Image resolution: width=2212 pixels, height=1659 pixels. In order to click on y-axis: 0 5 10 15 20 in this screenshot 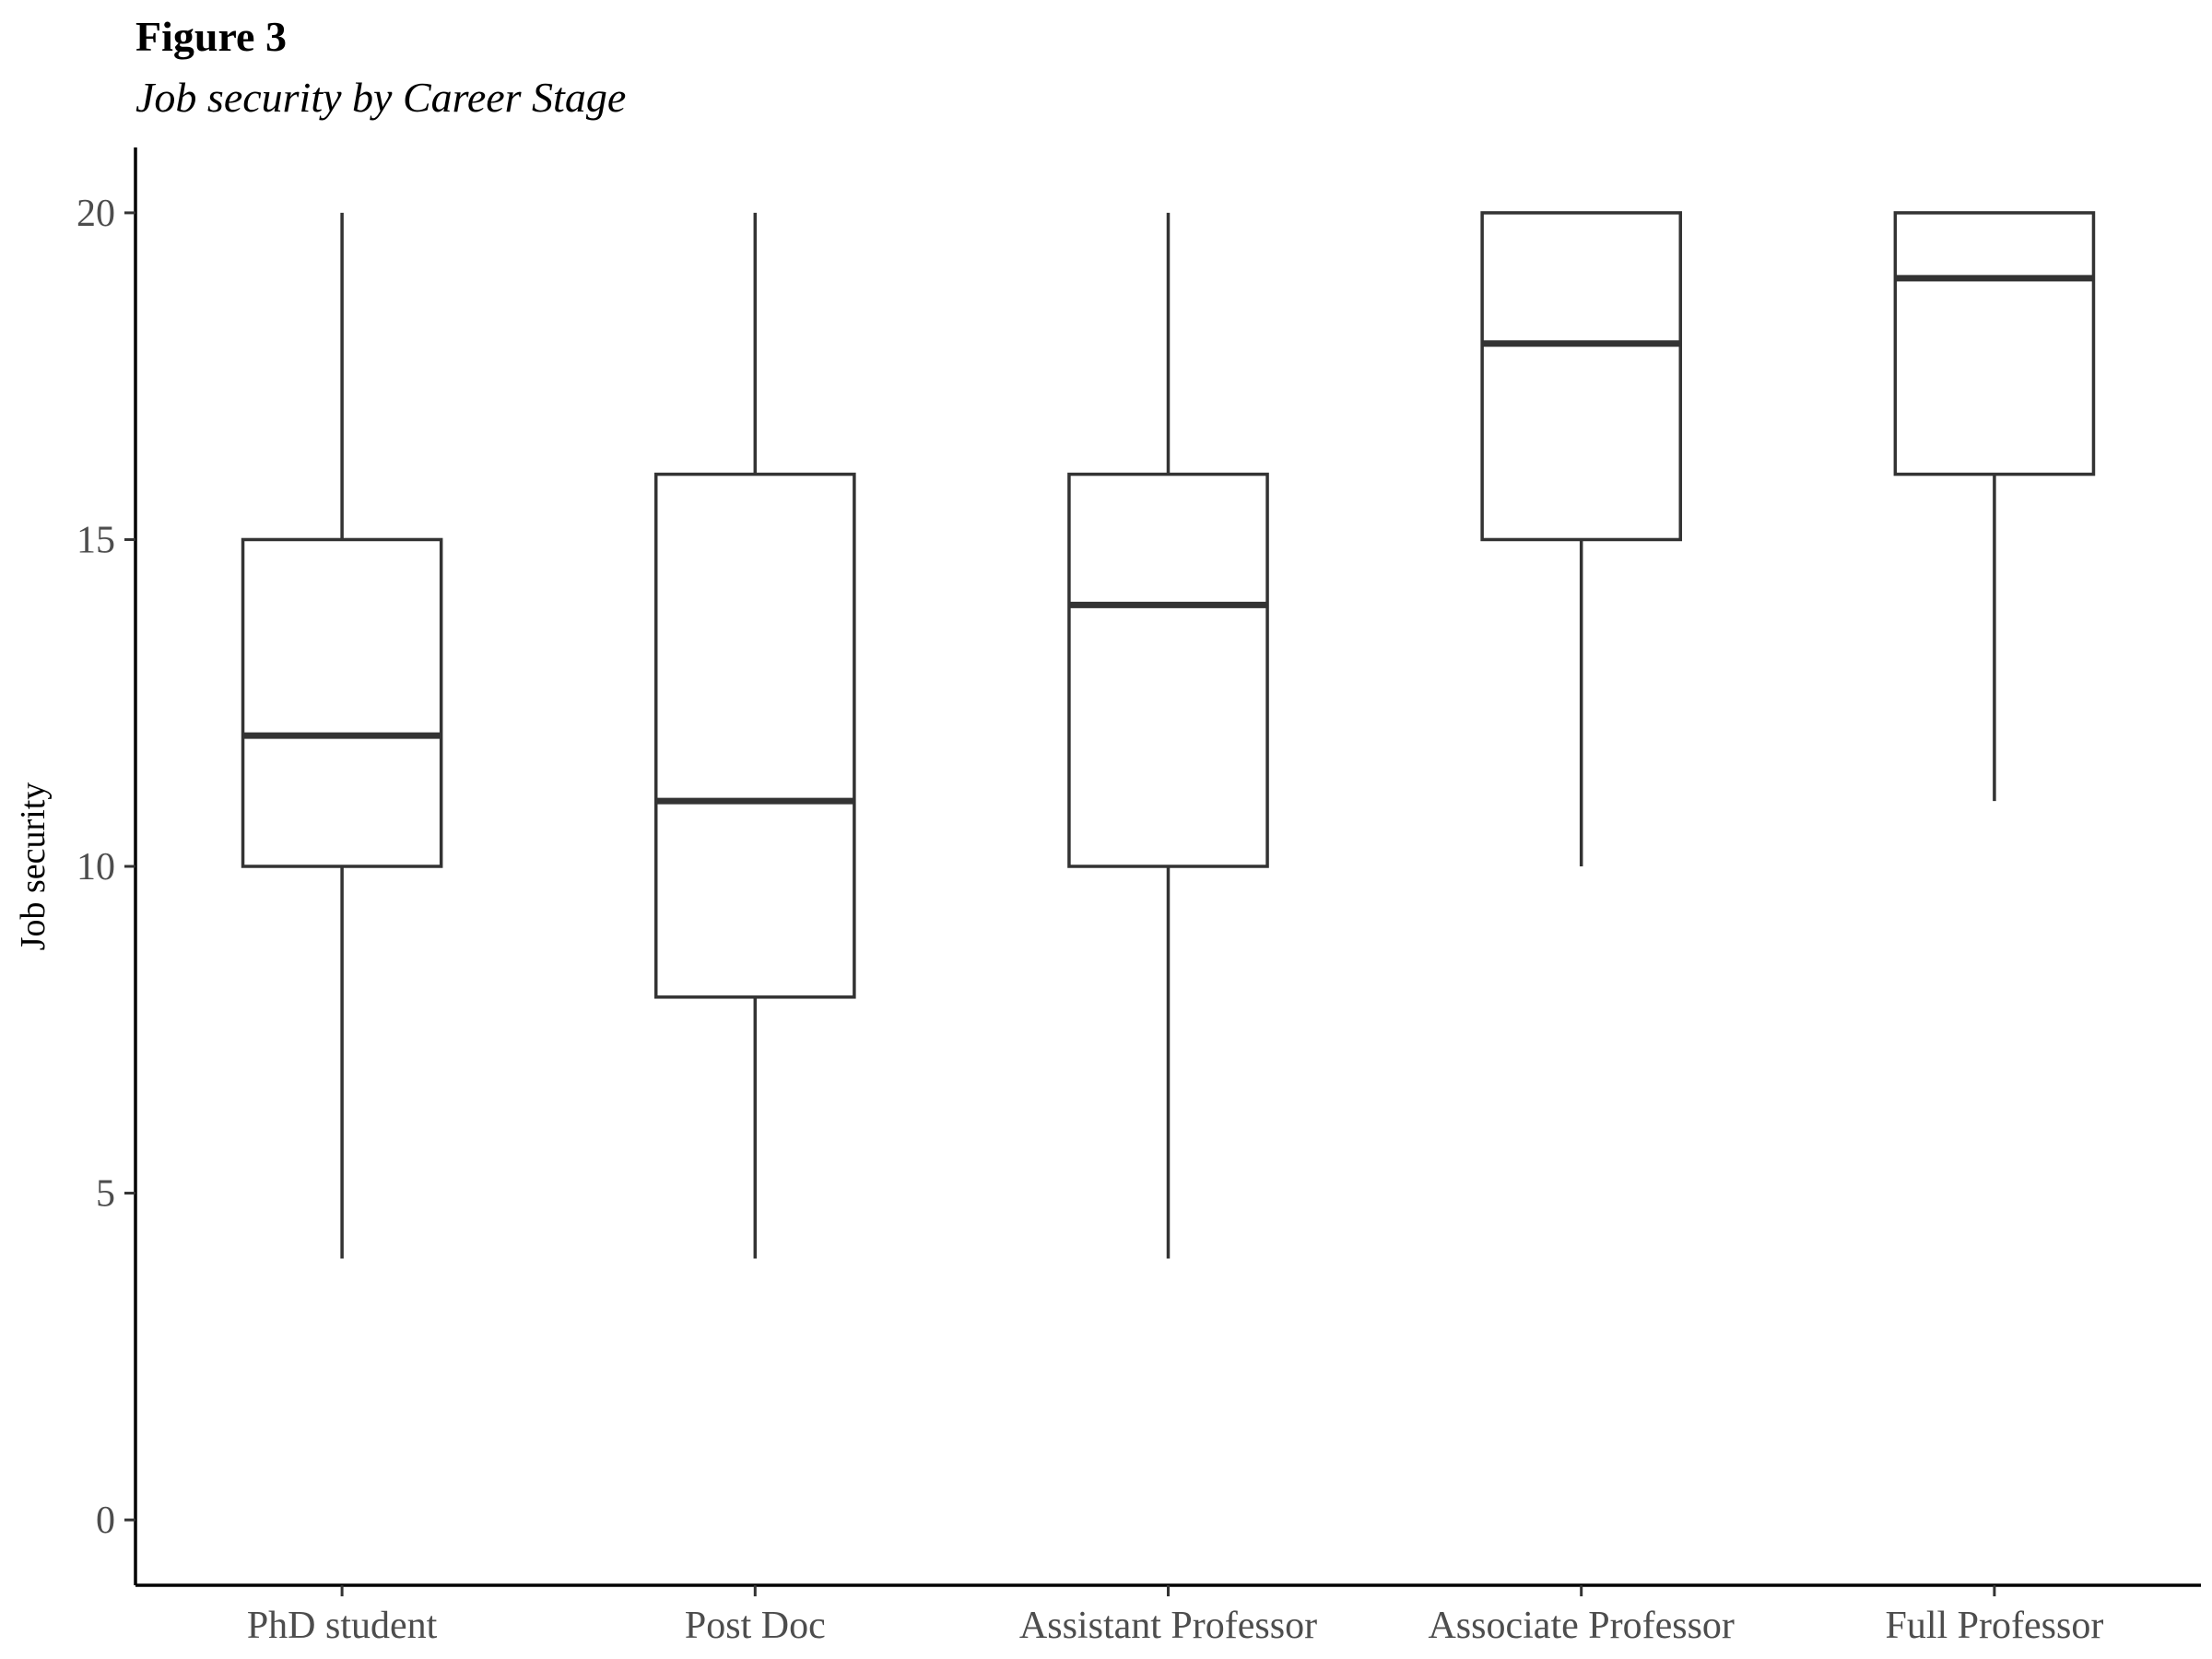, I will do `click(106, 866)`.